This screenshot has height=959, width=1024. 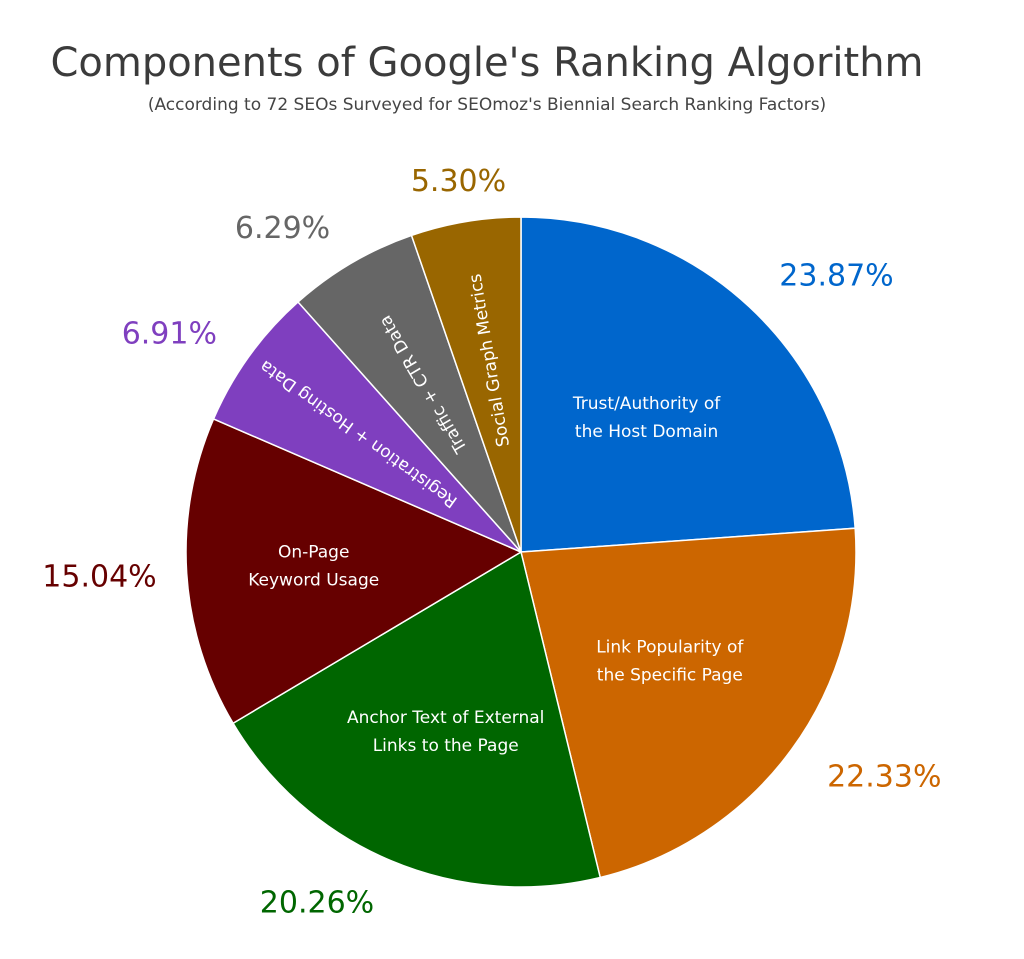 What do you see at coordinates (646, 432) in the screenshot?
I see `slice-label-line: the Host Domain` at bounding box center [646, 432].